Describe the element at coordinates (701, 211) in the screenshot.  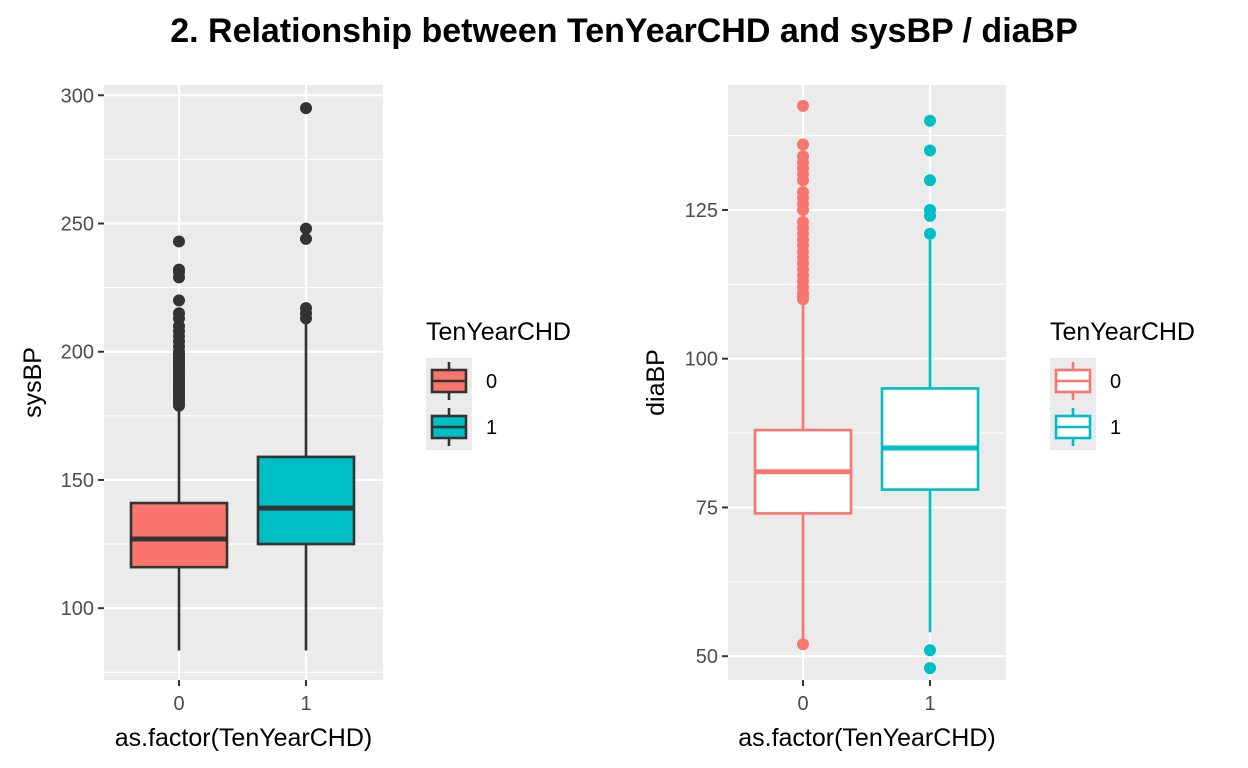
I see `y-tick-label: 125` at that location.